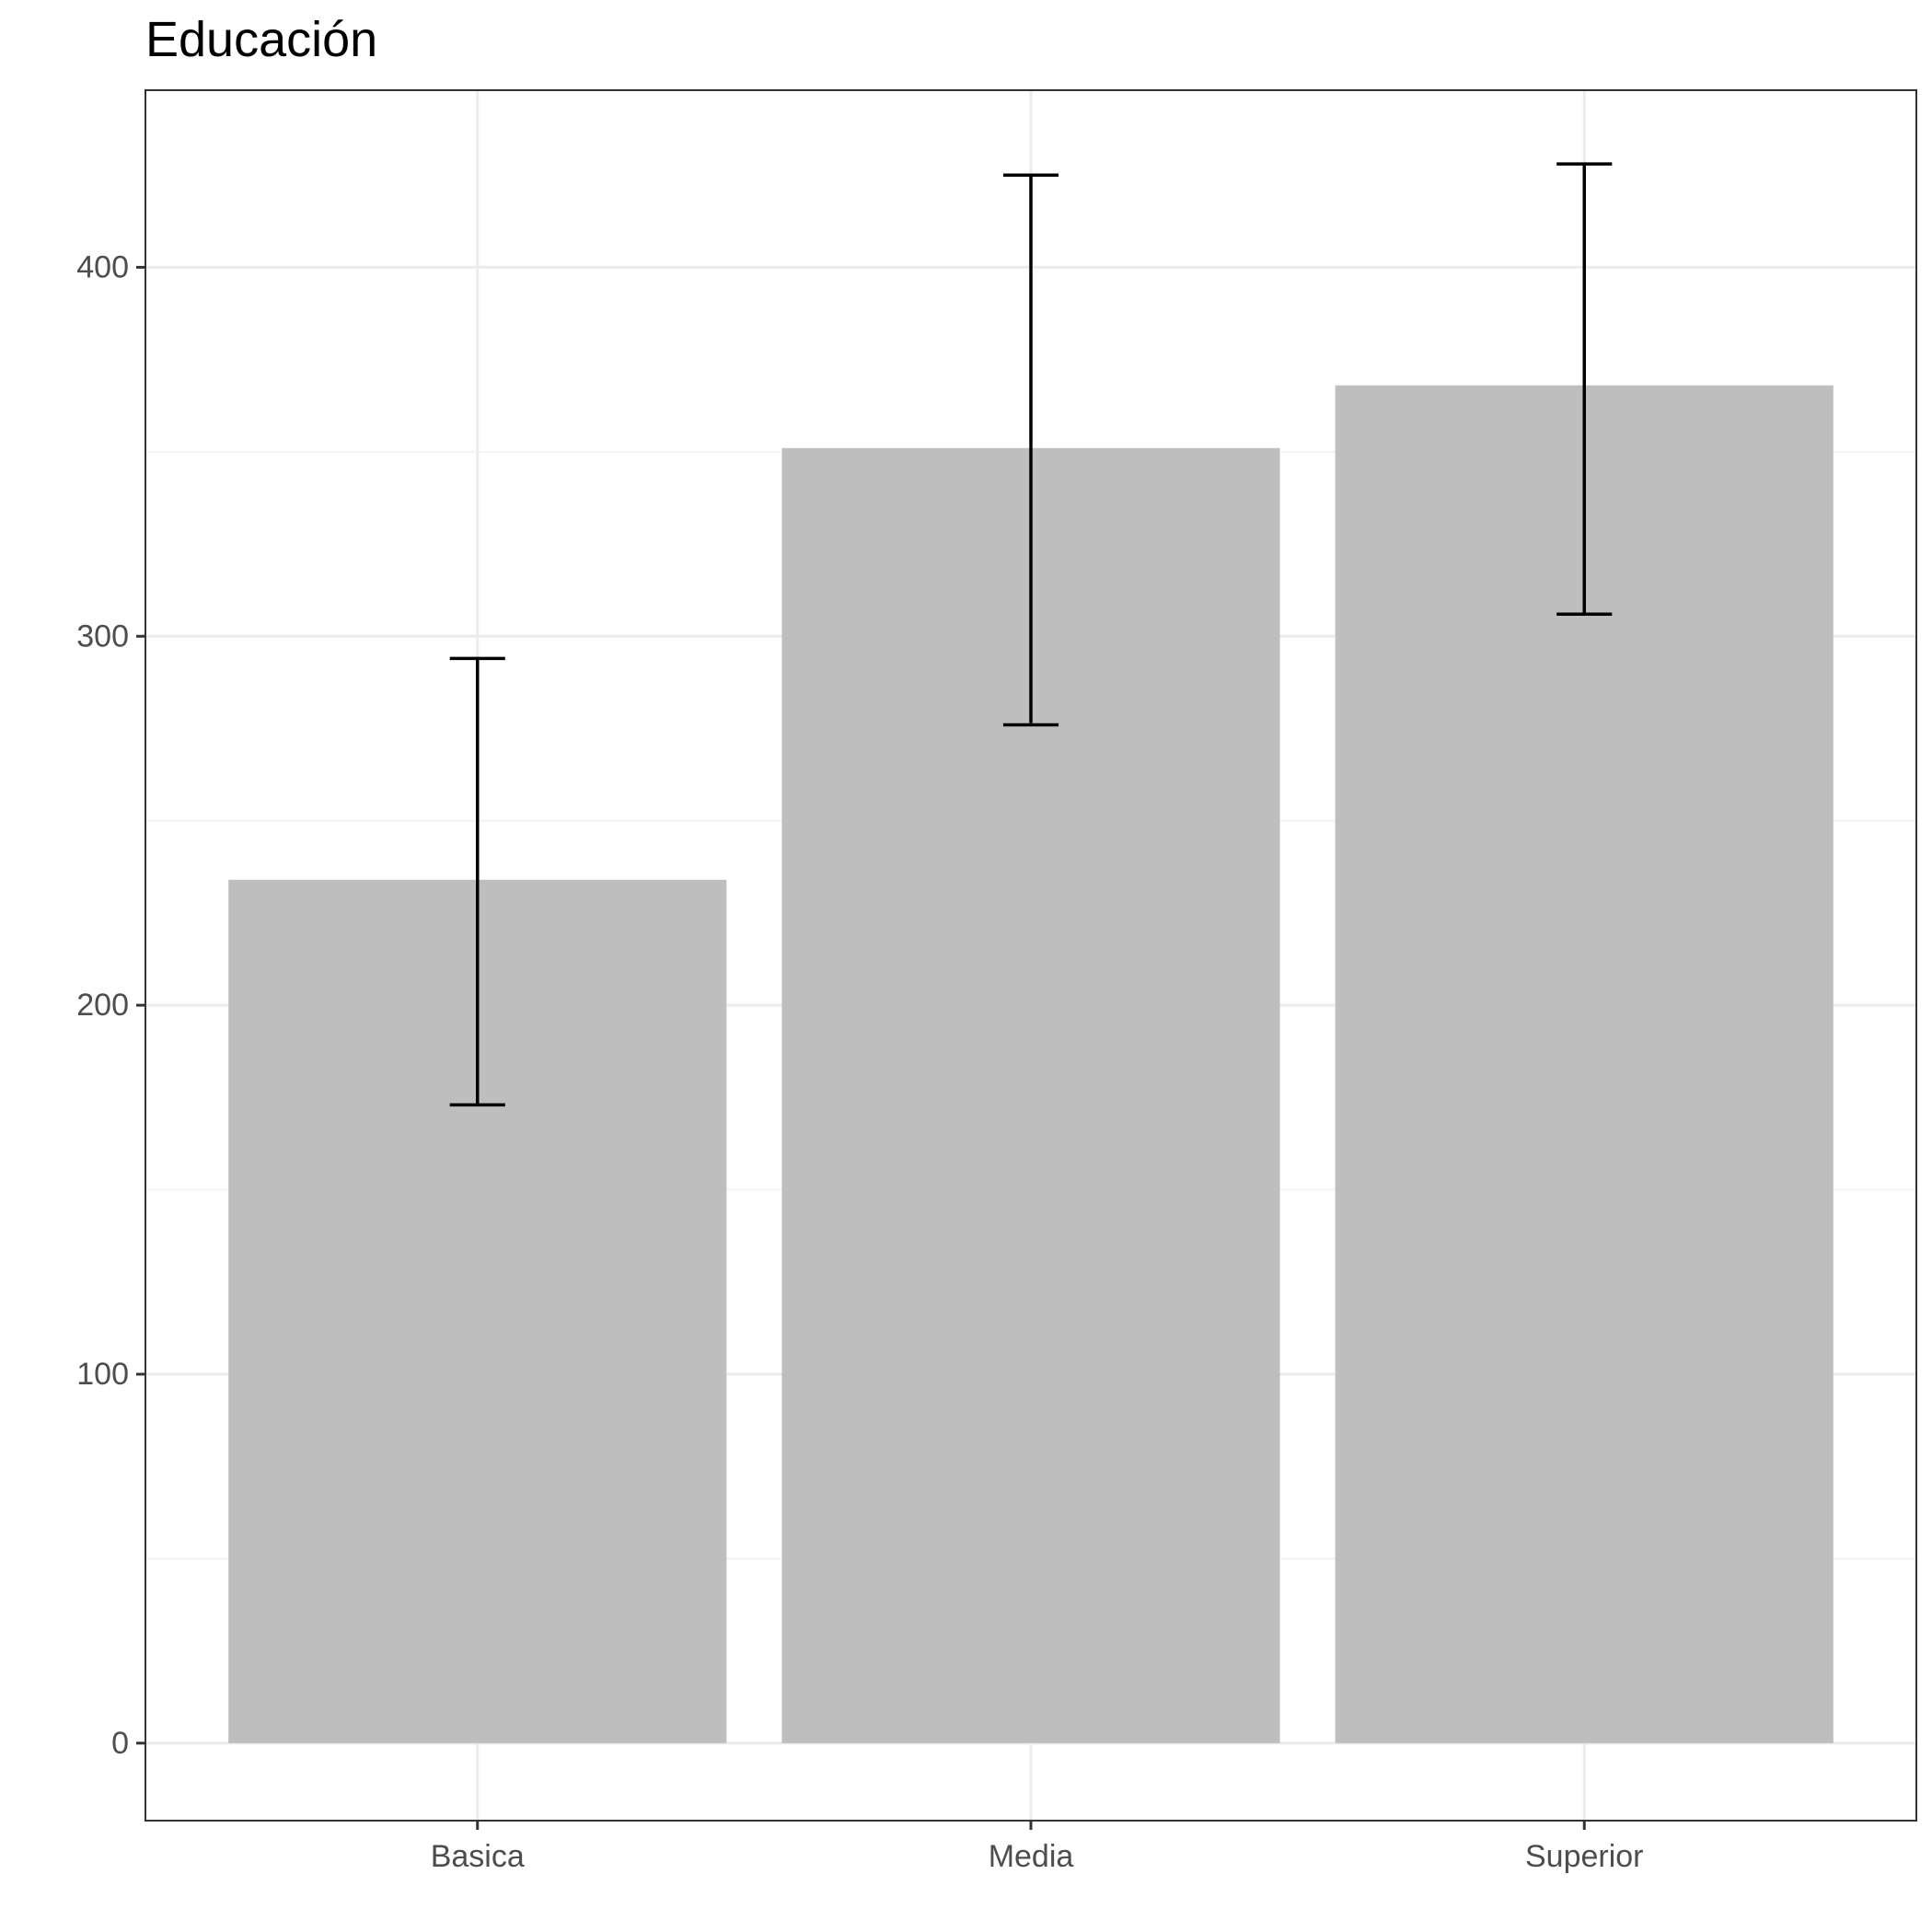 This screenshot has width=1932, height=1932. I want to click on error-bar-basica, so click(477, 882).